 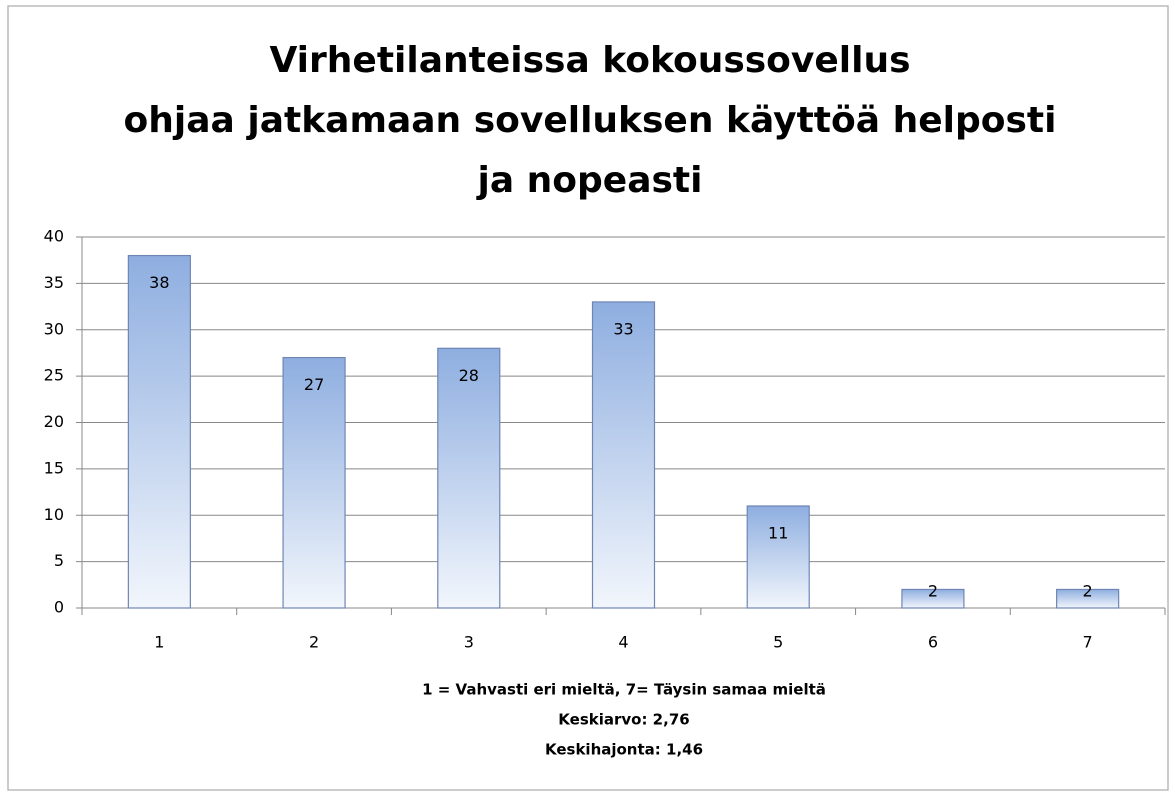 I want to click on x-tick-label: 5, so click(x=778, y=642).